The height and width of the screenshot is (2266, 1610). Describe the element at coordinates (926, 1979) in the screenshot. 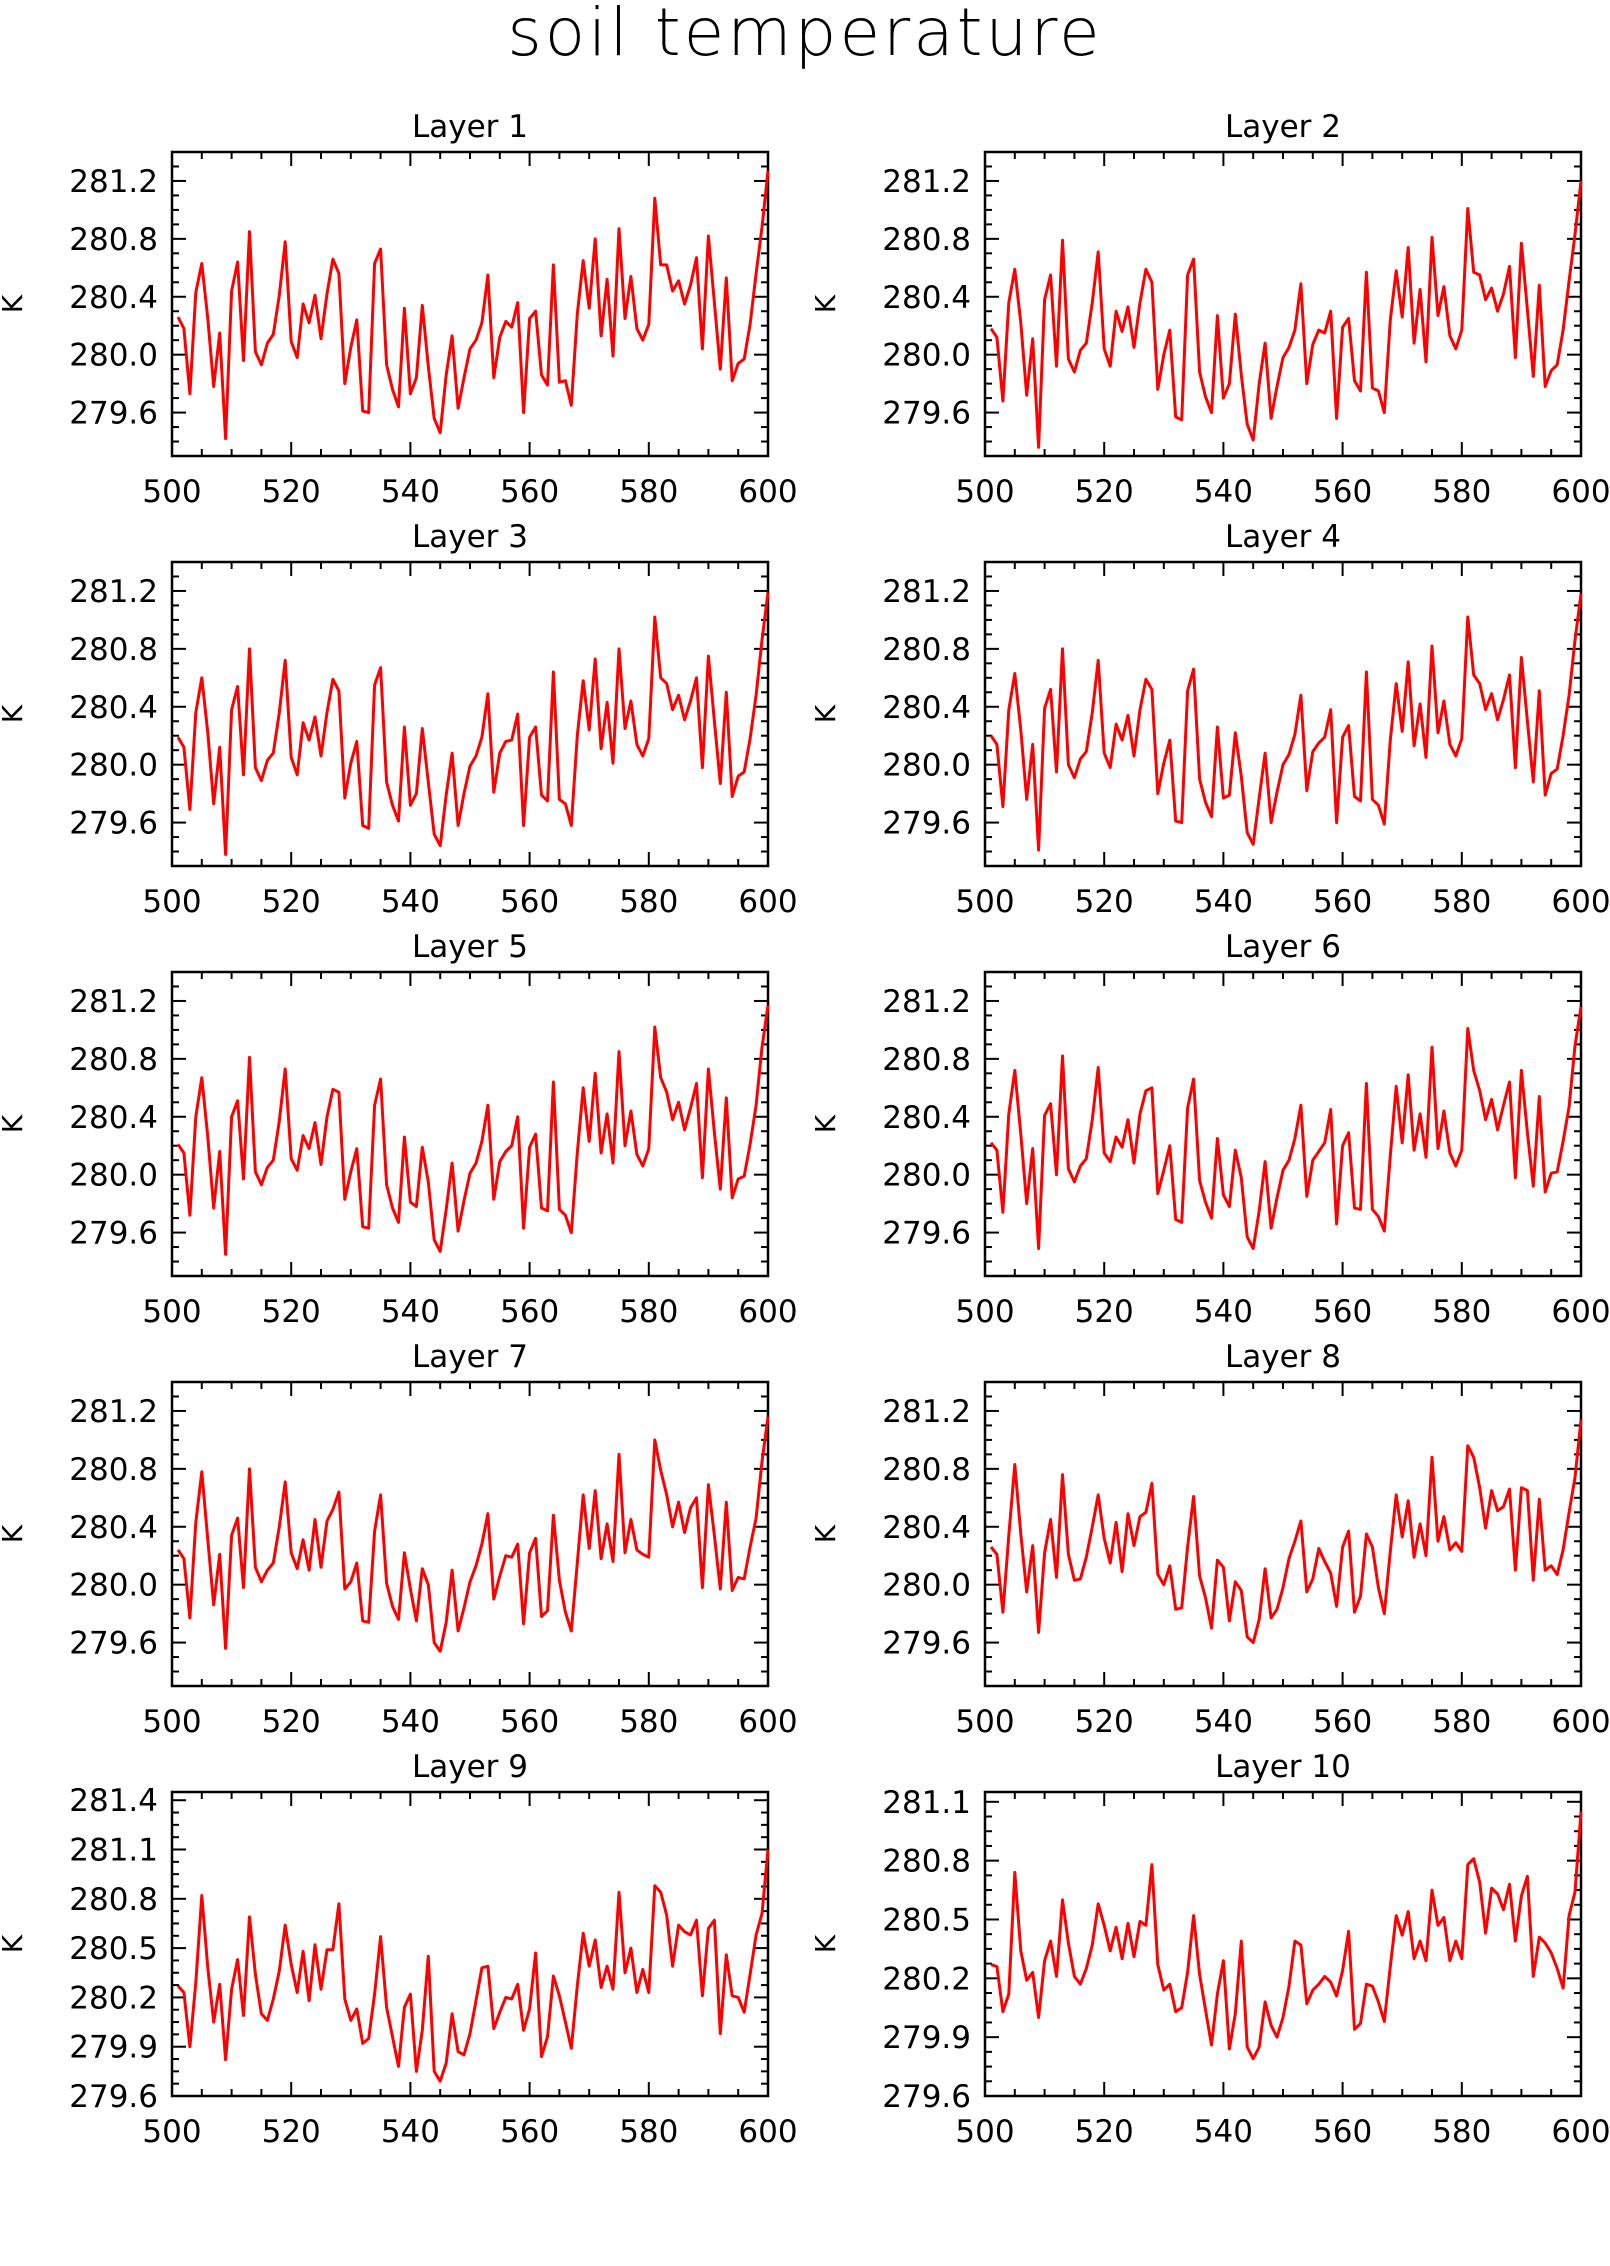

I see `y-tick-label: 280.2` at that location.